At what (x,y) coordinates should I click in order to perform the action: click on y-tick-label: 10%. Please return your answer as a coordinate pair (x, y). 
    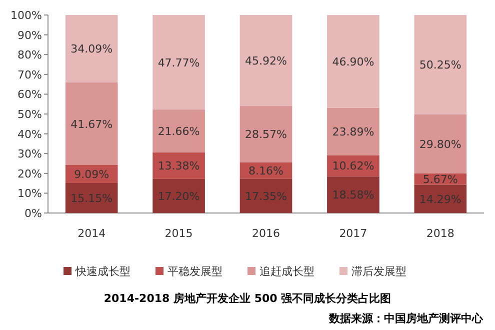
    Looking at the image, I should click on (30, 193).